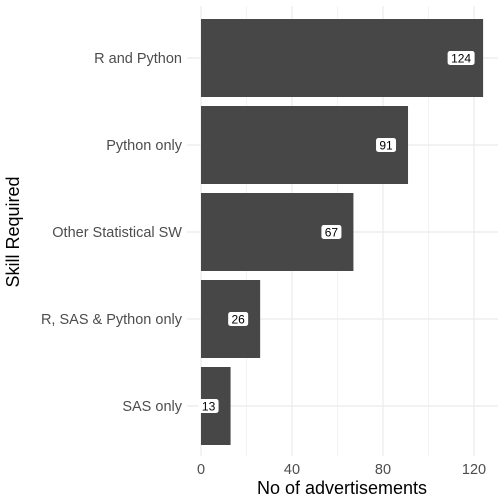 Image resolution: width=504 pixels, height=504 pixels. What do you see at coordinates (117, 233) in the screenshot?
I see `y-category-label: Other Statistical SW` at bounding box center [117, 233].